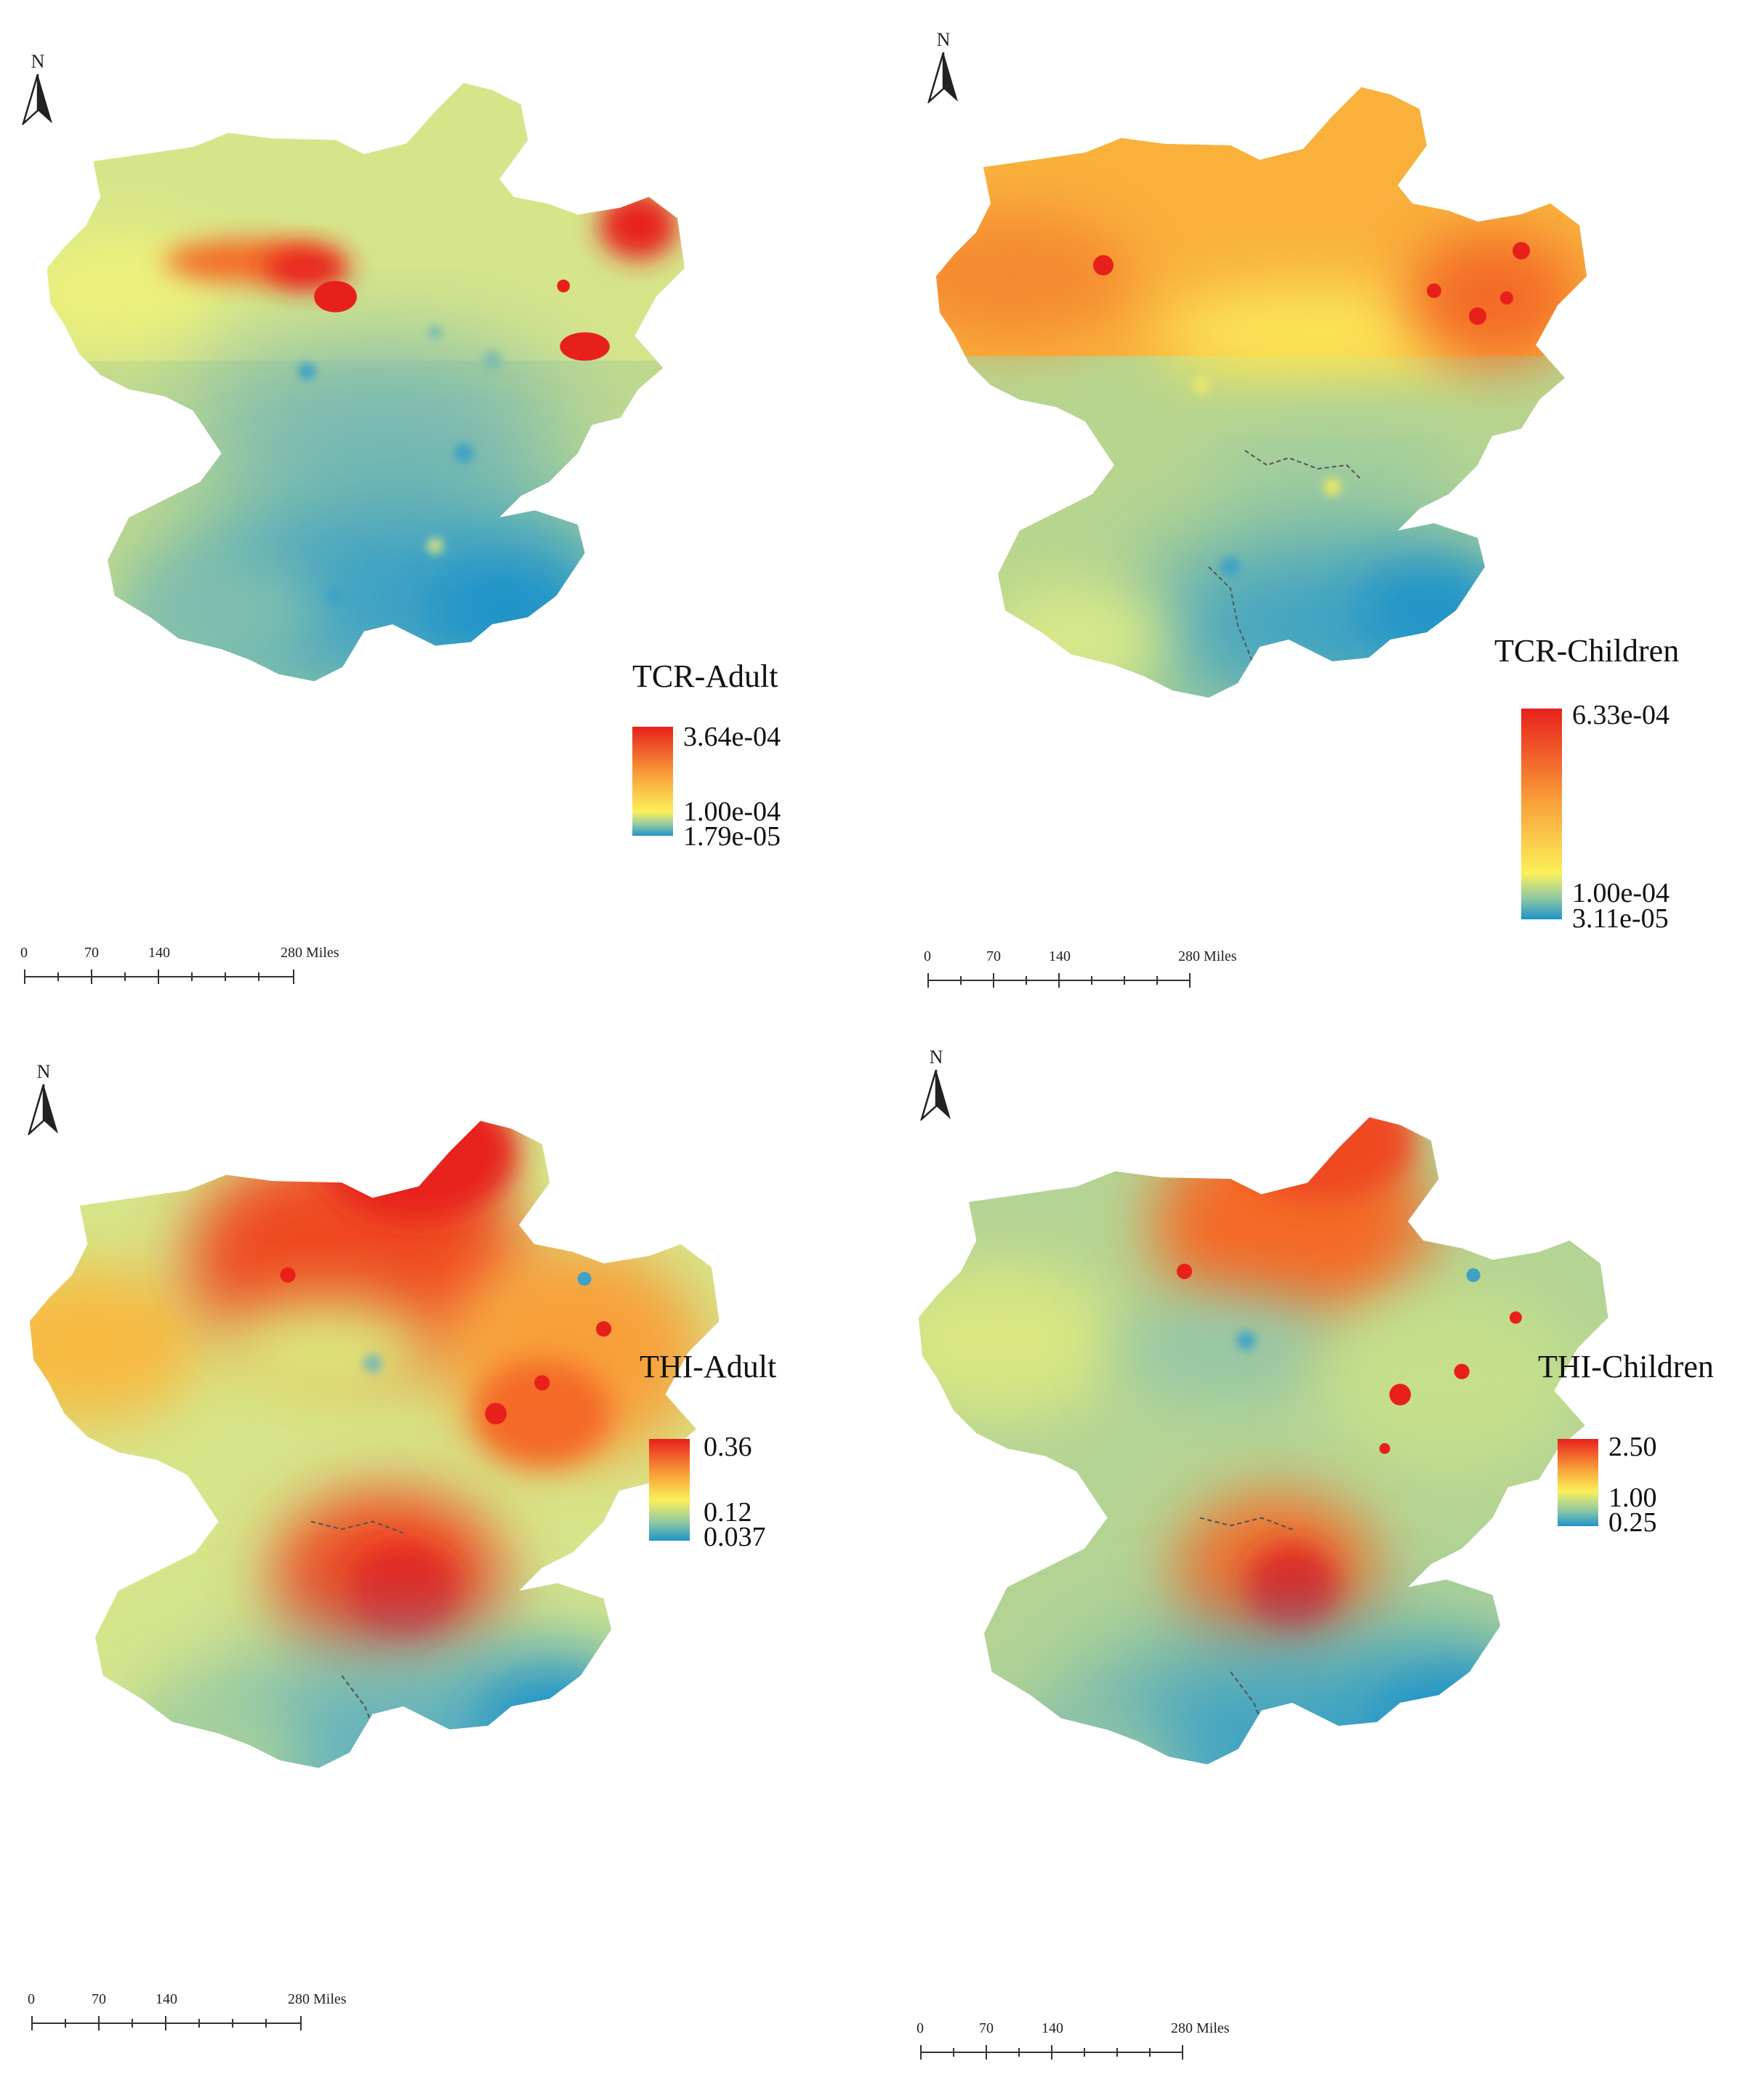 The width and height of the screenshot is (1764, 2093). I want to click on legend-min-value: 0.037, so click(735, 1537).